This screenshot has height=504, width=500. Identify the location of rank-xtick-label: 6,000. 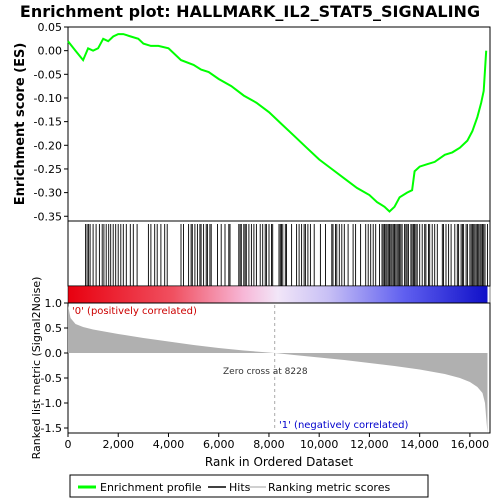
(219, 444).